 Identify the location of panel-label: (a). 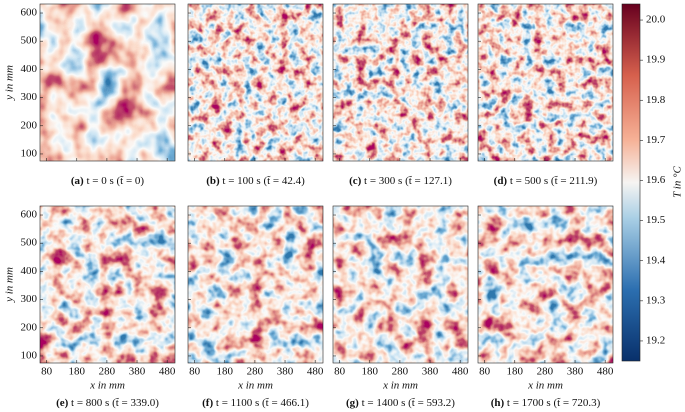
(77, 181).